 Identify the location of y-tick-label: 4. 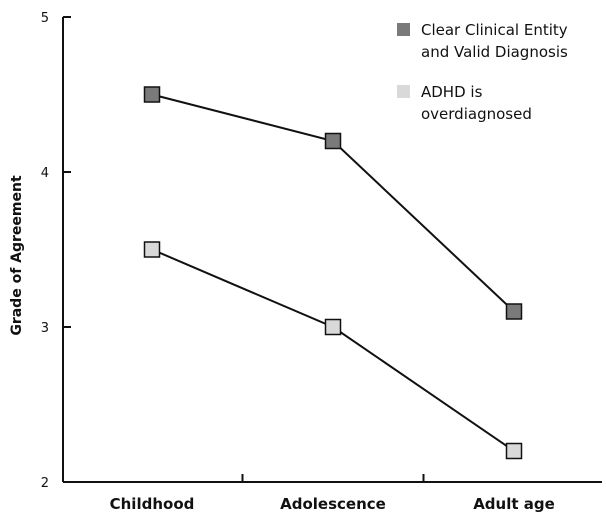
(45, 173).